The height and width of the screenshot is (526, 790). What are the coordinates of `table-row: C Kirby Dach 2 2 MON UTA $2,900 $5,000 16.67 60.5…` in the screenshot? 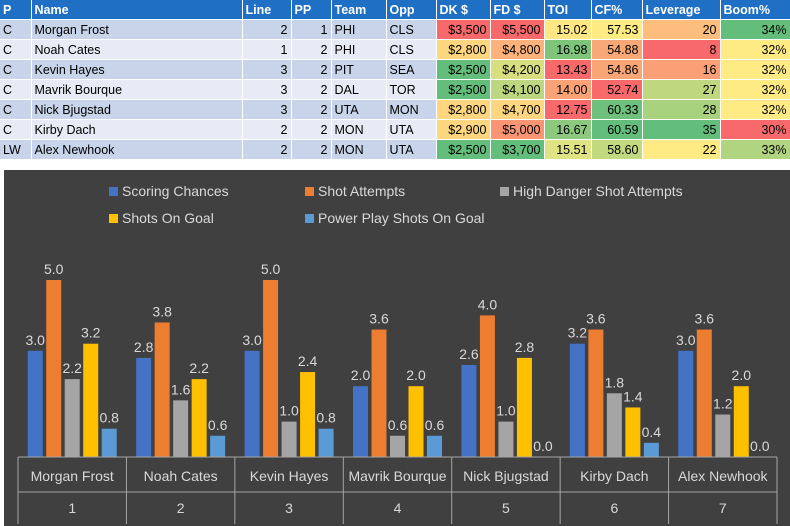 It's located at (395, 129).